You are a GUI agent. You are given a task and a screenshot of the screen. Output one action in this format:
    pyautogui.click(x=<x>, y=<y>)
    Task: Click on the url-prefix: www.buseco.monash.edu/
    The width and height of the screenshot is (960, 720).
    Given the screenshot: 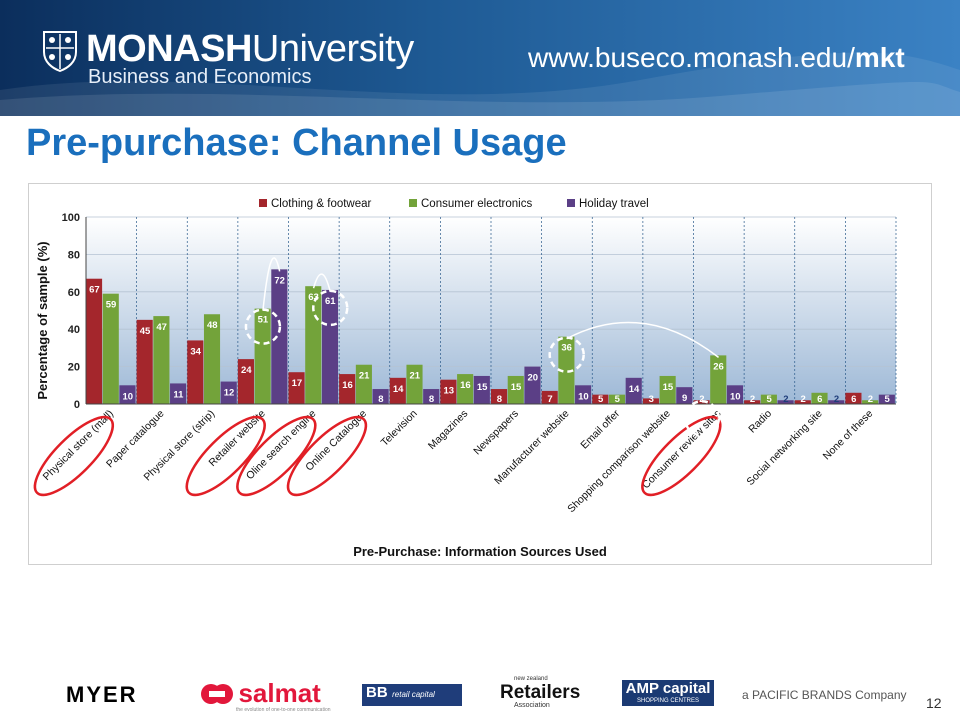 What is the action you would take?
    pyautogui.click(x=691, y=57)
    